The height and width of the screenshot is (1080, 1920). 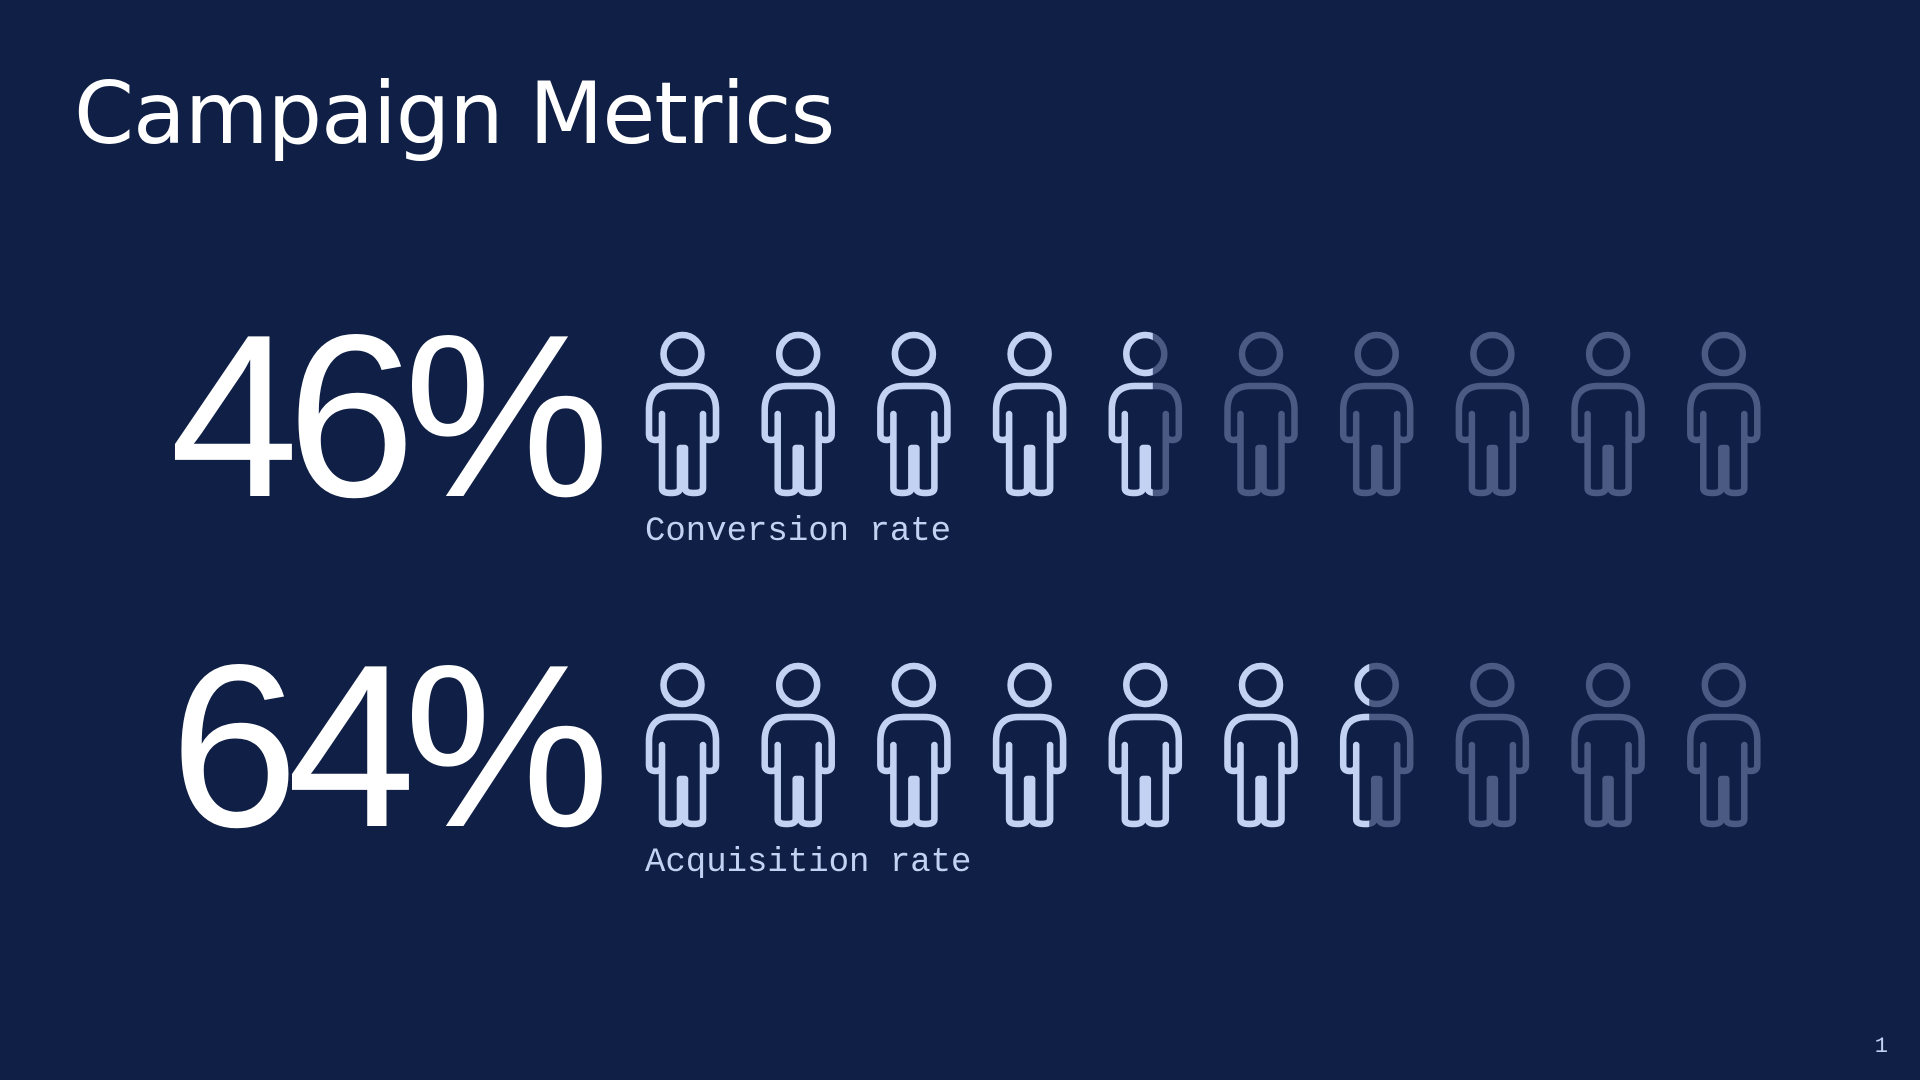 I want to click on slide-title: Campaign Metrics, so click(x=454, y=114).